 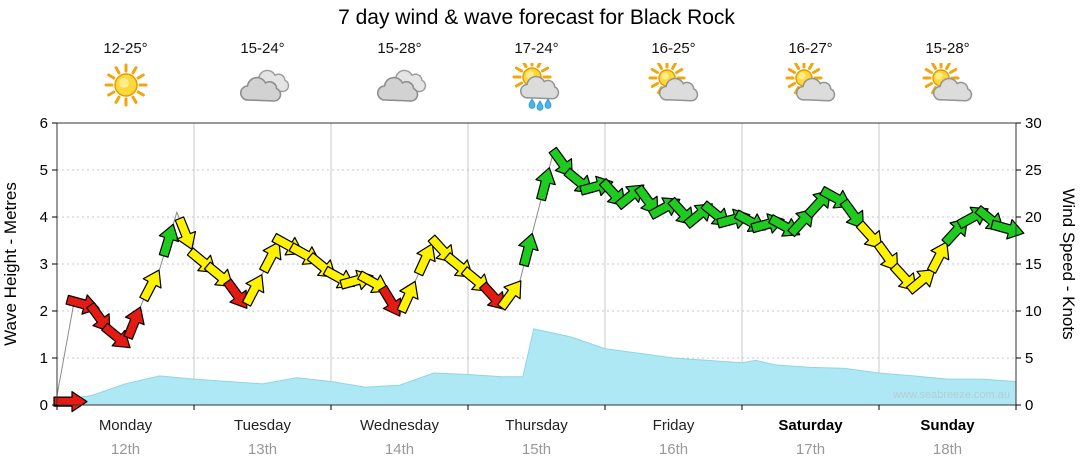 What do you see at coordinates (947, 437) in the screenshot?
I see `day-label-column-sunday: Sunday 18th` at bounding box center [947, 437].